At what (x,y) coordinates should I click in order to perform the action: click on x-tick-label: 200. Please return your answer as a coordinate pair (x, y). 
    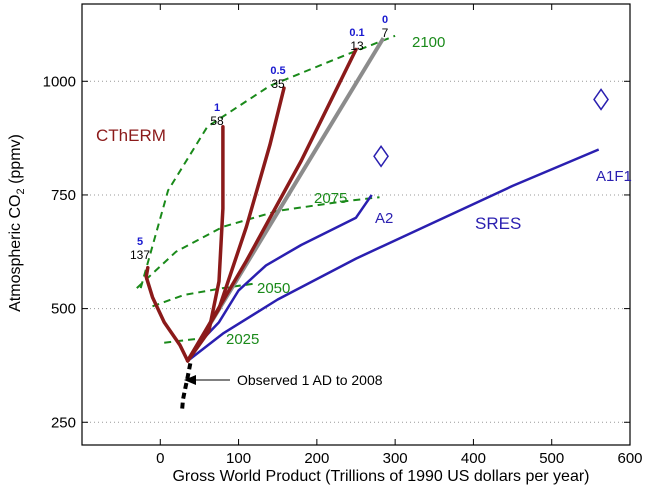
    Looking at the image, I should click on (316, 458).